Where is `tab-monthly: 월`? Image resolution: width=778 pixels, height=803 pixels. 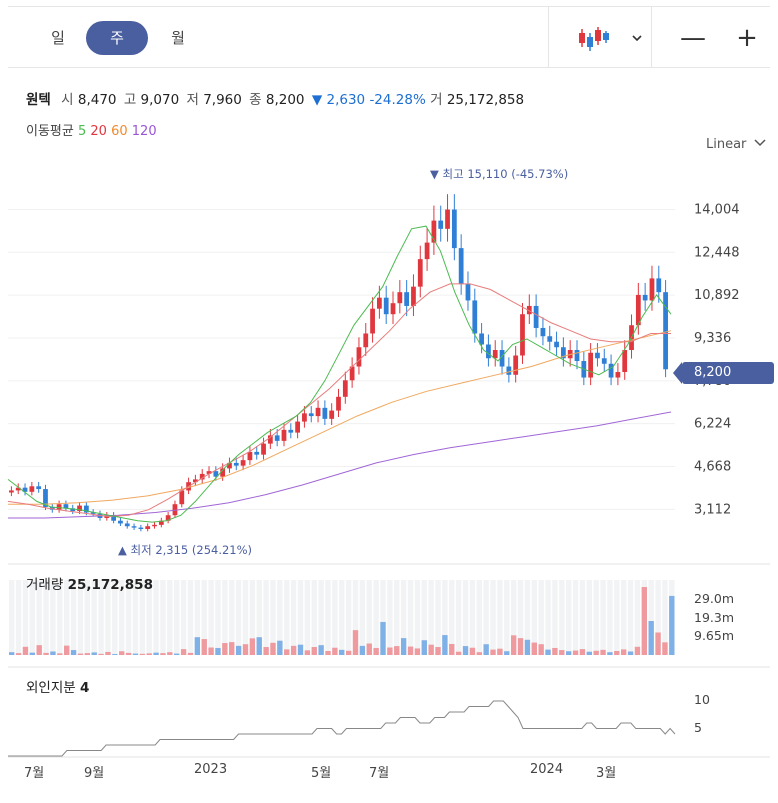
tab-monthly: 월 is located at coordinates (178, 38).